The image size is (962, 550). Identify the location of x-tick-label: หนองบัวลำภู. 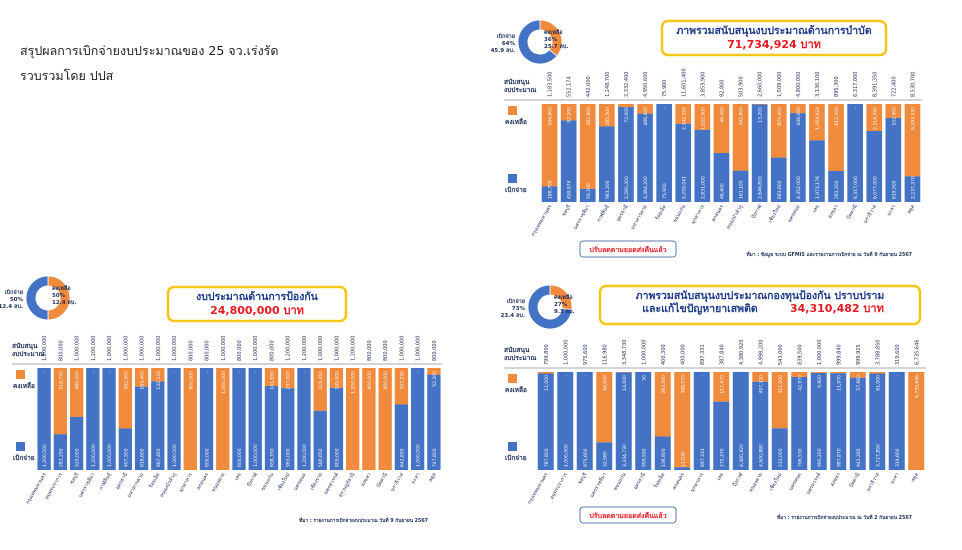
(734, 217).